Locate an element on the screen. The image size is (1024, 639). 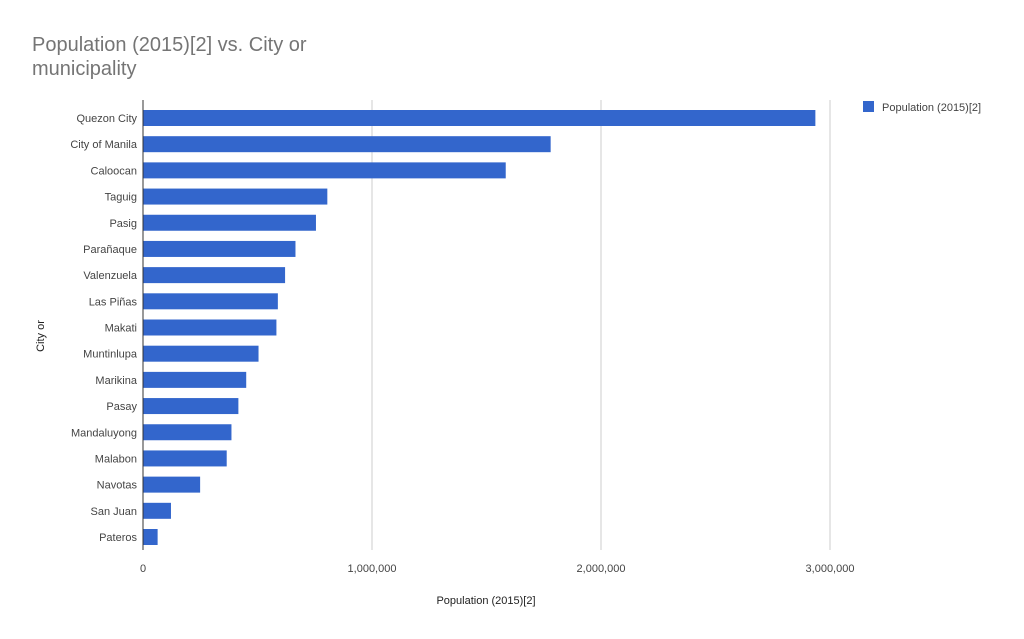
x-axis-title: Population (2015)[2] is located at coordinates (485, 601).